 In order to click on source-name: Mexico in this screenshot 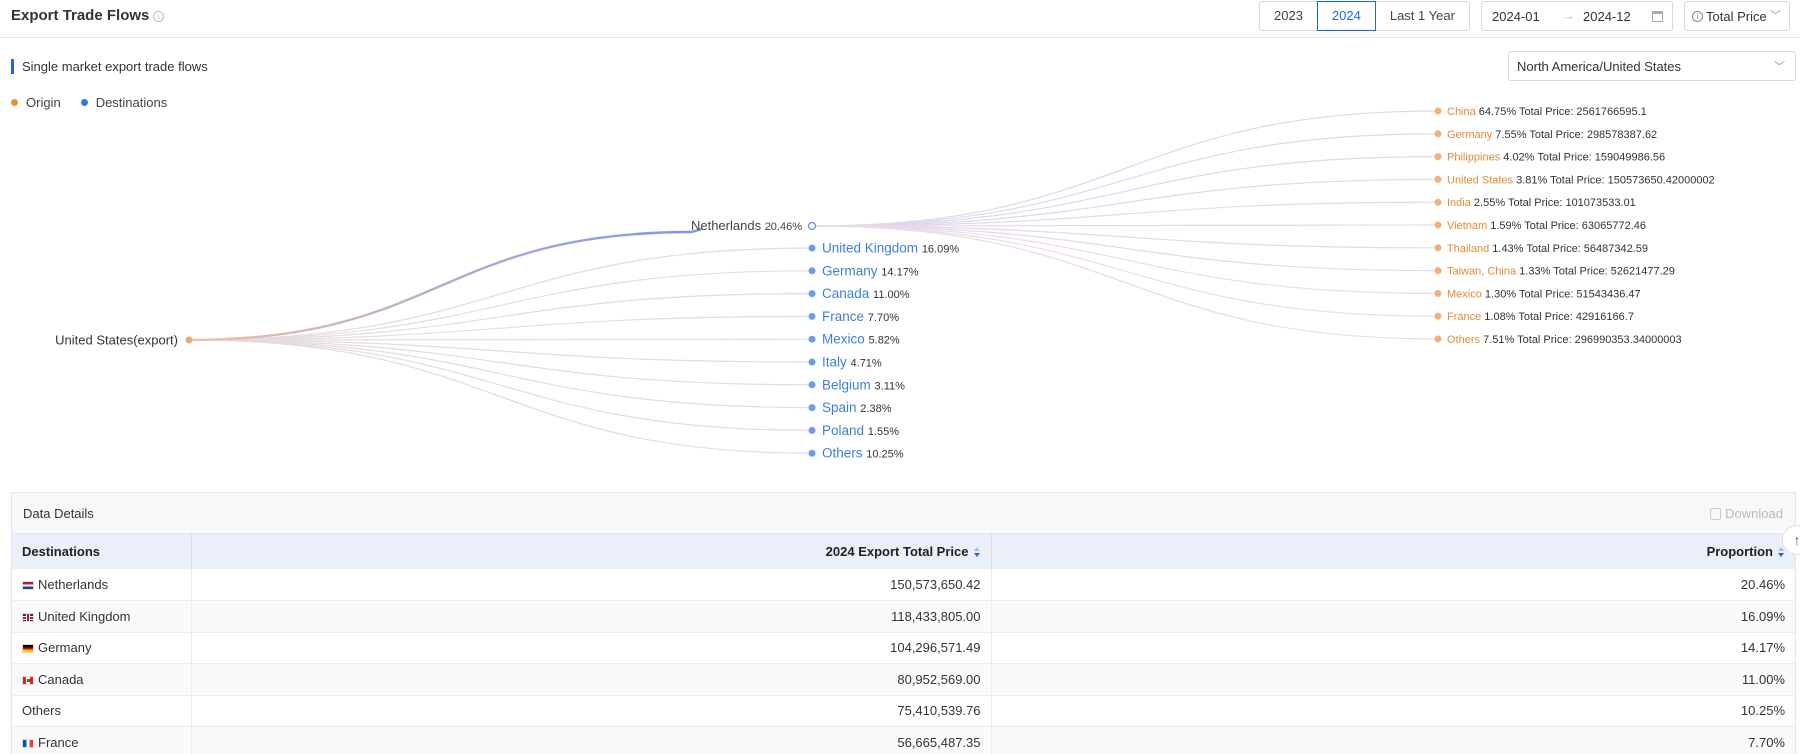, I will do `click(1466, 294)`.